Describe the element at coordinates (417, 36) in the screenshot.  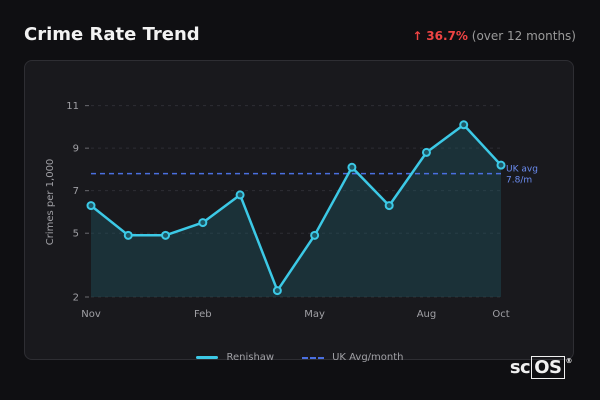
I see `trend-up-icon: ↑` at that location.